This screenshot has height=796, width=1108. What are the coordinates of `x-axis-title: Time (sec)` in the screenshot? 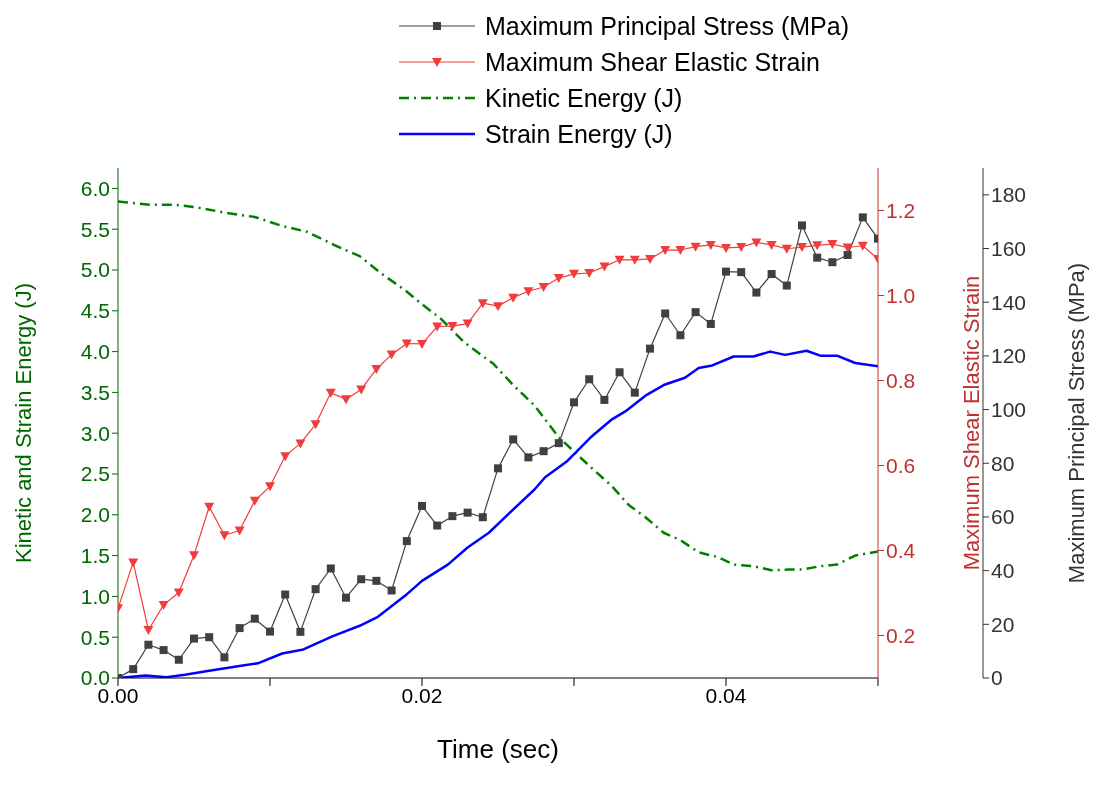 It's located at (498, 749).